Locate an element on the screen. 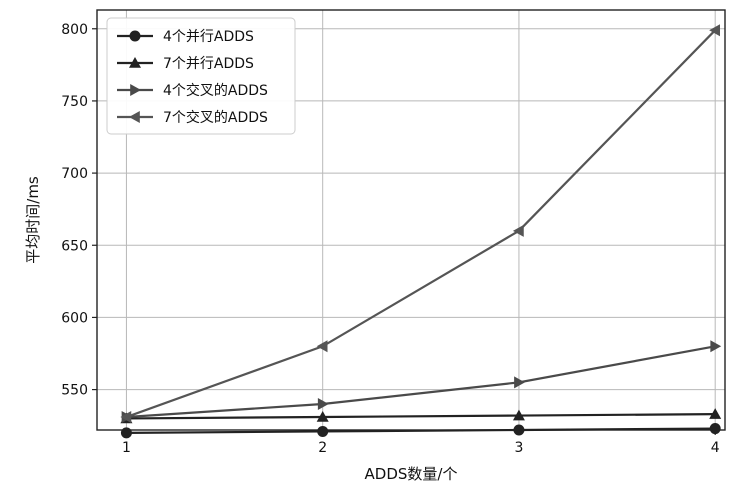 This screenshot has width=745, height=494. y-axis-title: 平均时间/ms is located at coordinates (33, 220).